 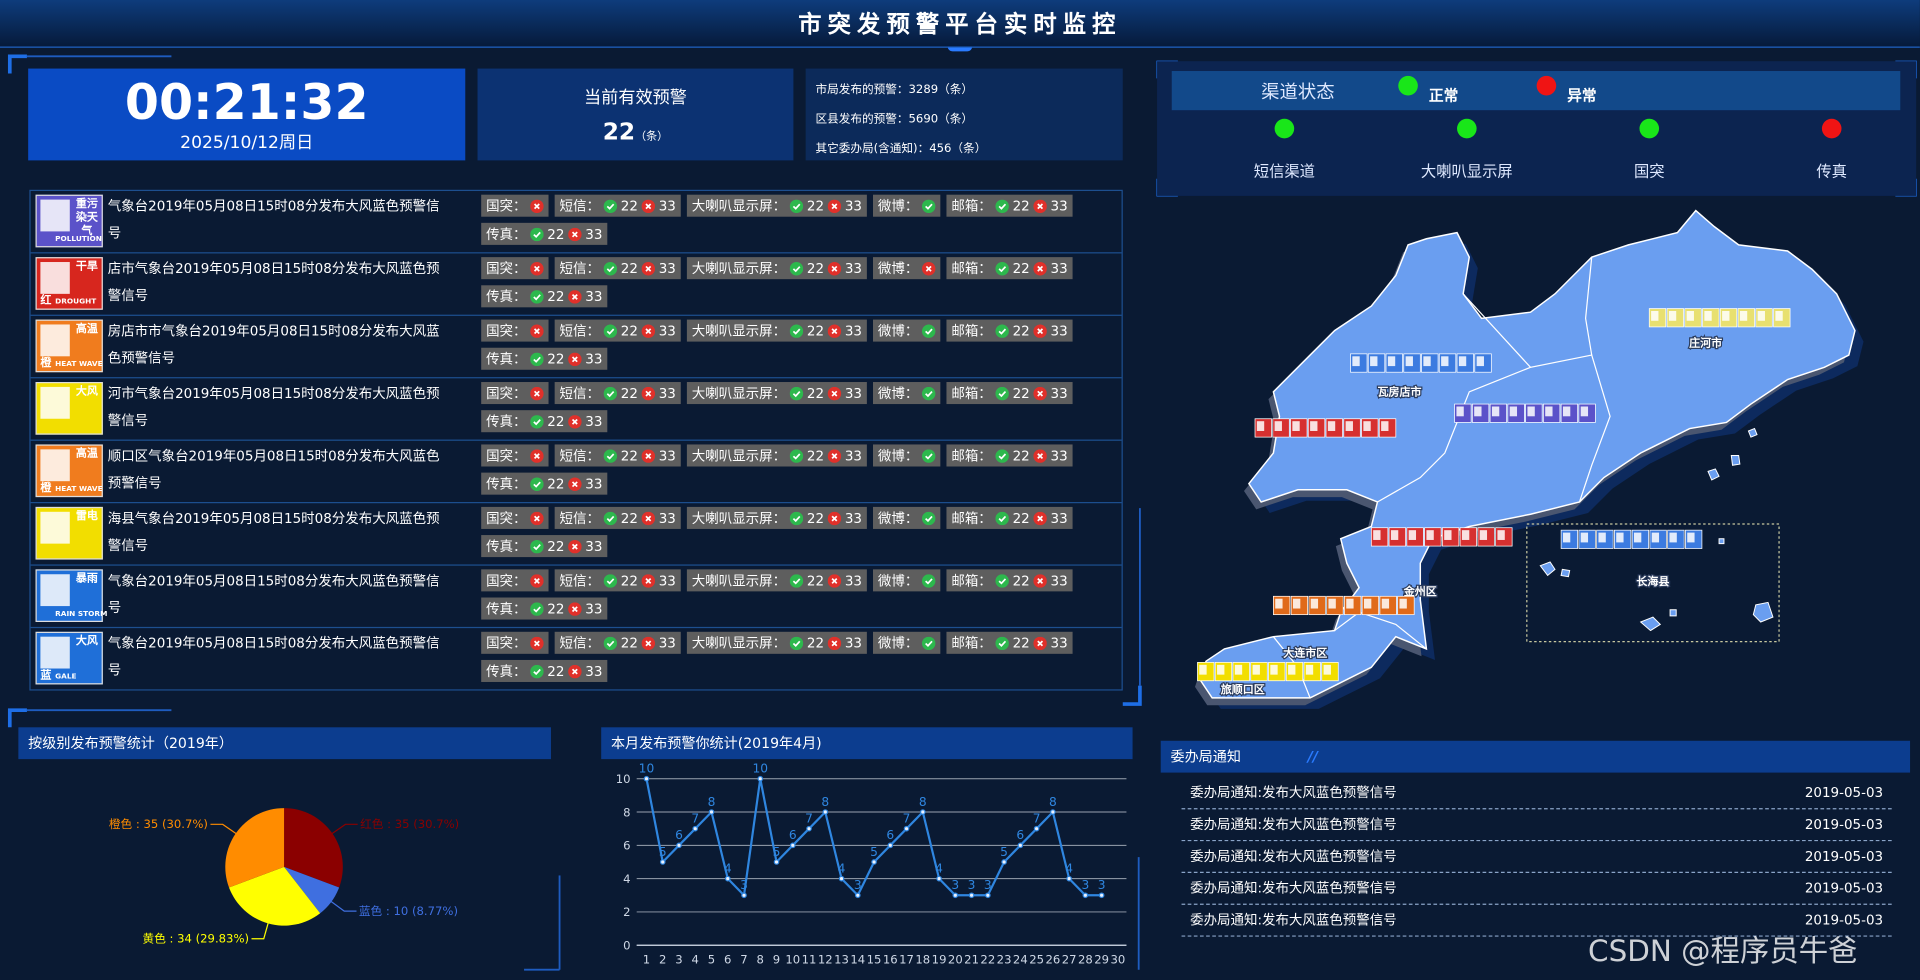 I want to click on stat-value: 3289, so click(x=923, y=90).